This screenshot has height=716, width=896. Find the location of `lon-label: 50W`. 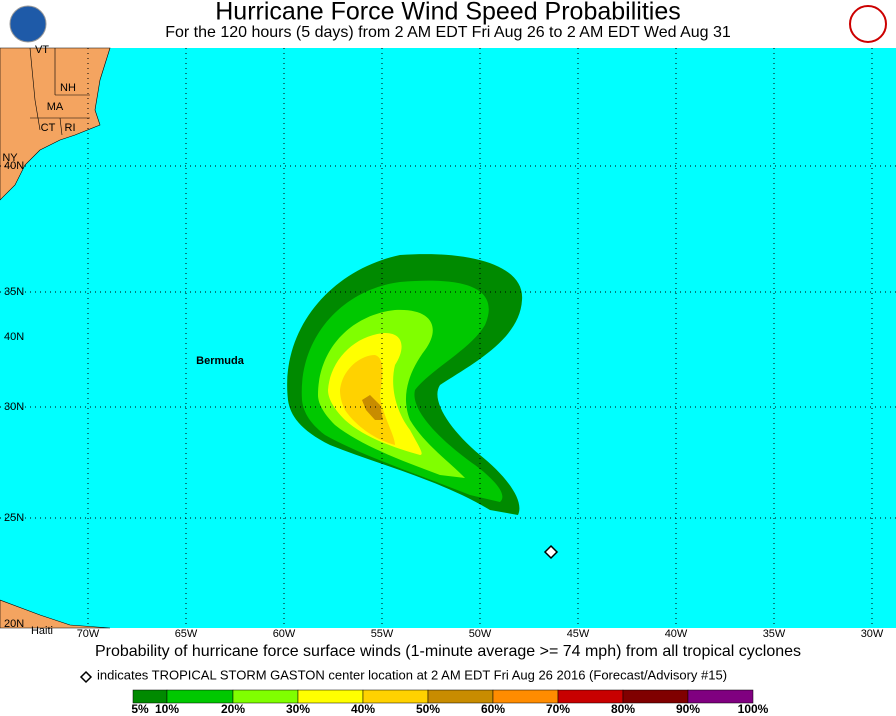

lon-label: 50W is located at coordinates (480, 634).